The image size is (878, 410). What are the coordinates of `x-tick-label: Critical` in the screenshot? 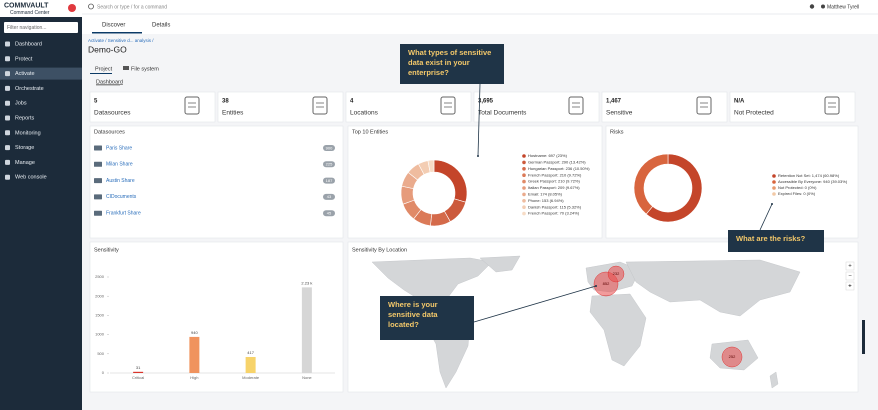 It's located at (138, 377).